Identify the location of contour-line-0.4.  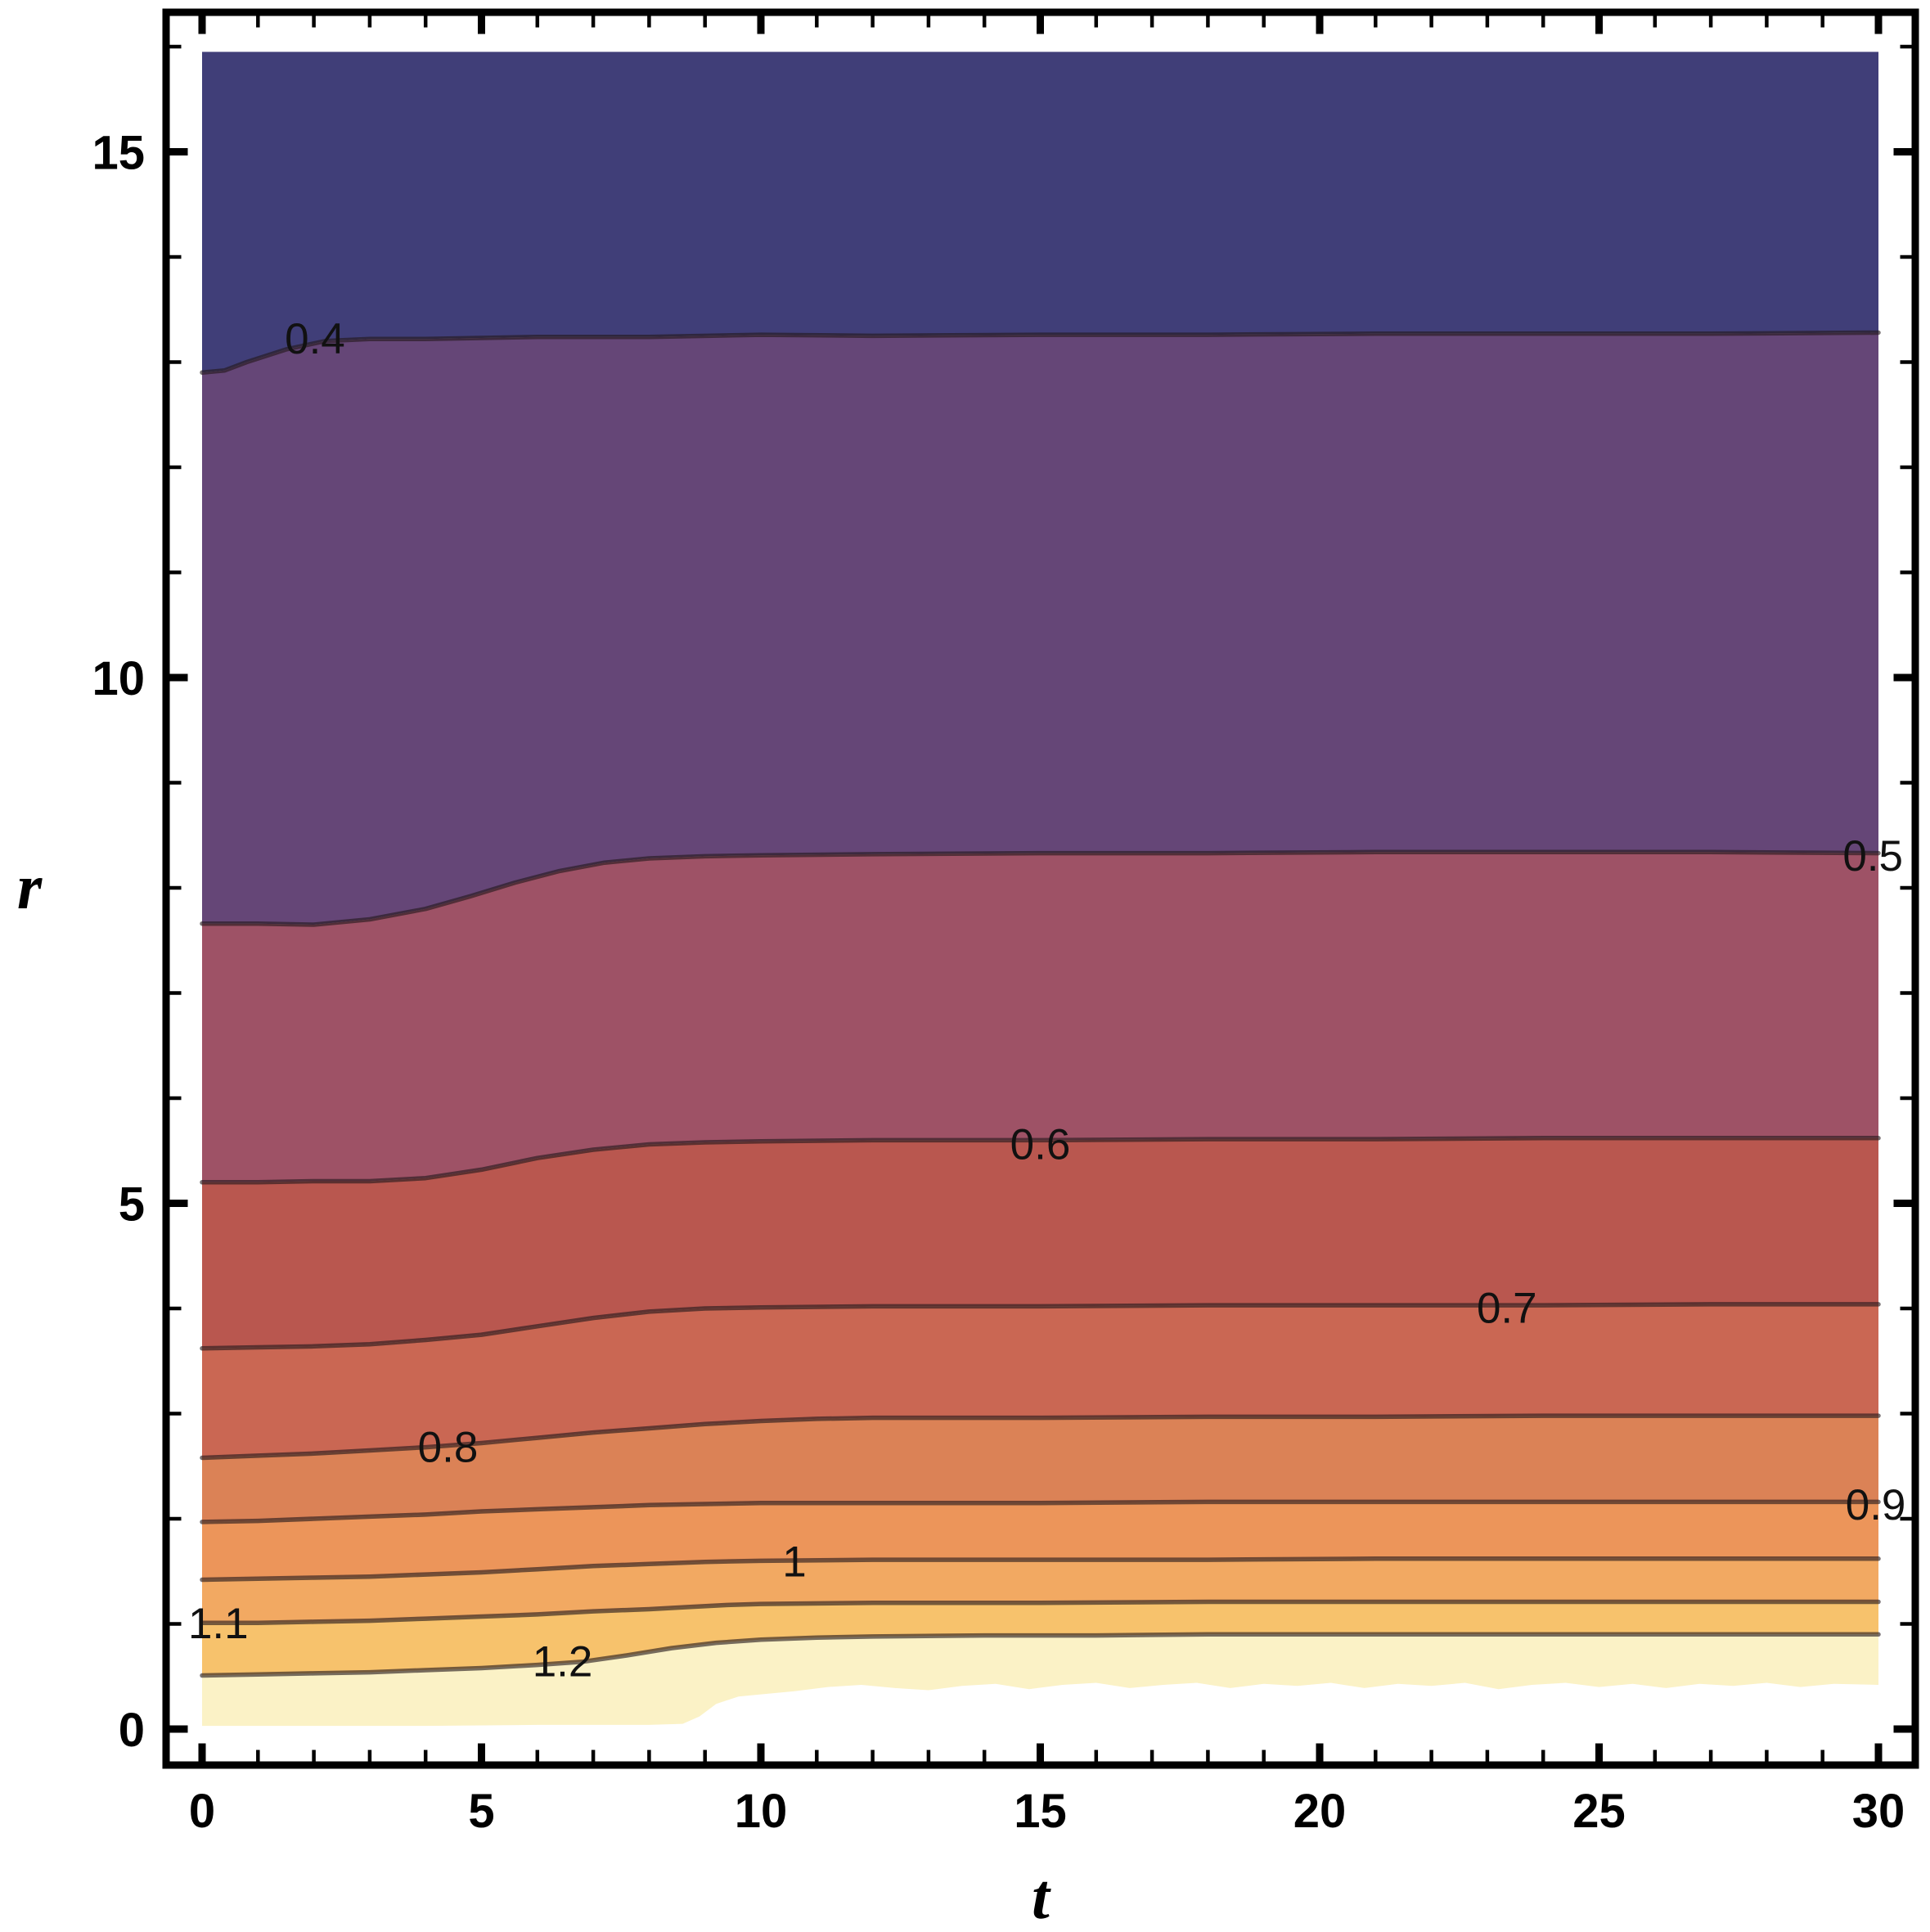
(1040, 353).